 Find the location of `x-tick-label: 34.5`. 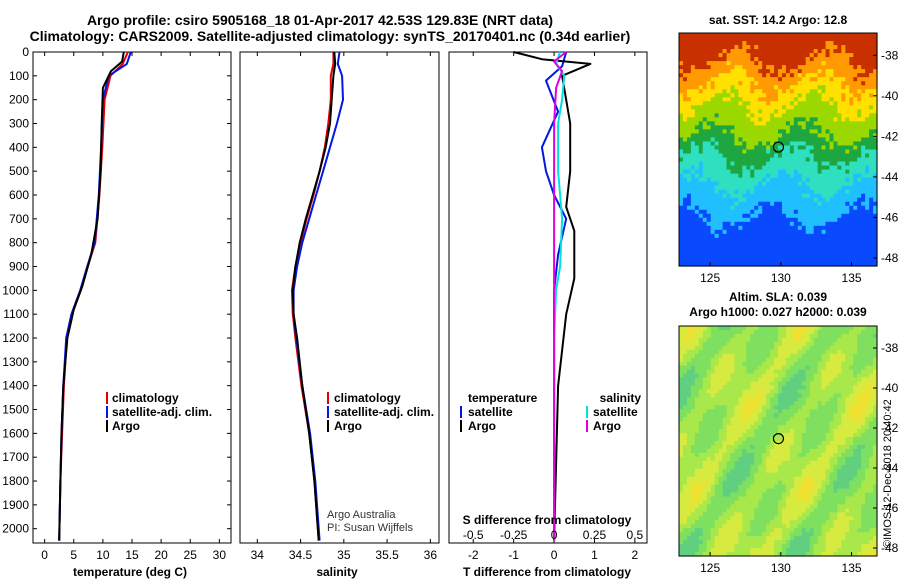

x-tick-label: 34.5 is located at coordinates (301, 555).